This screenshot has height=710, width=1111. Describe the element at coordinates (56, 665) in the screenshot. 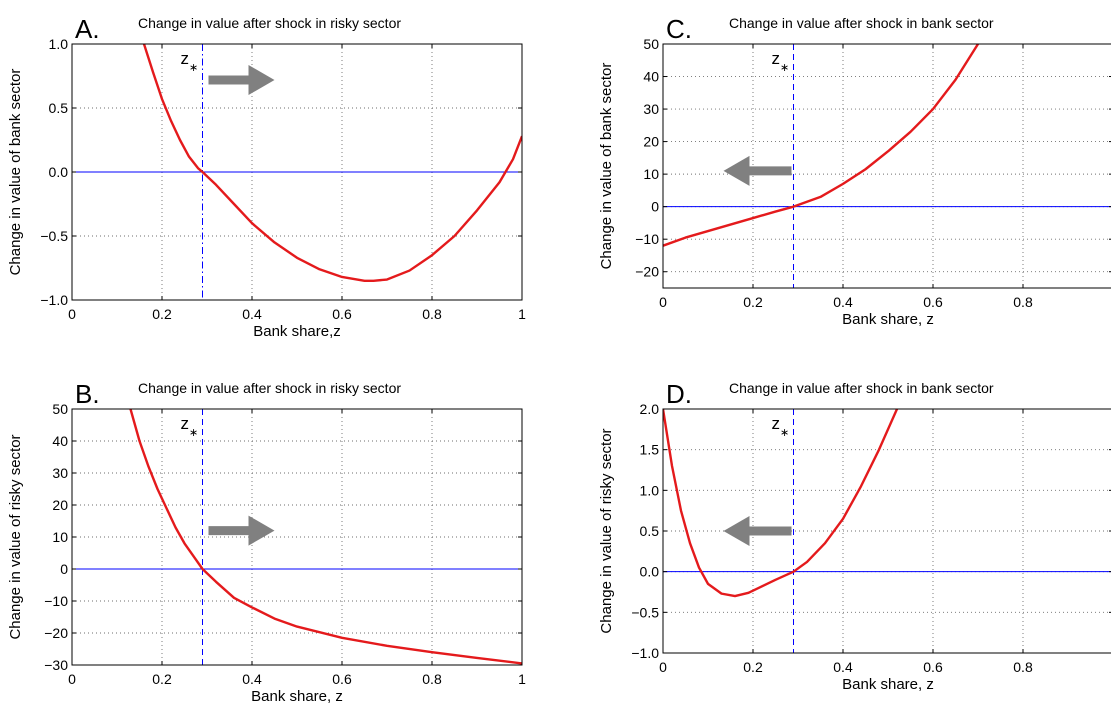

I see `y-tick-label: −30` at that location.